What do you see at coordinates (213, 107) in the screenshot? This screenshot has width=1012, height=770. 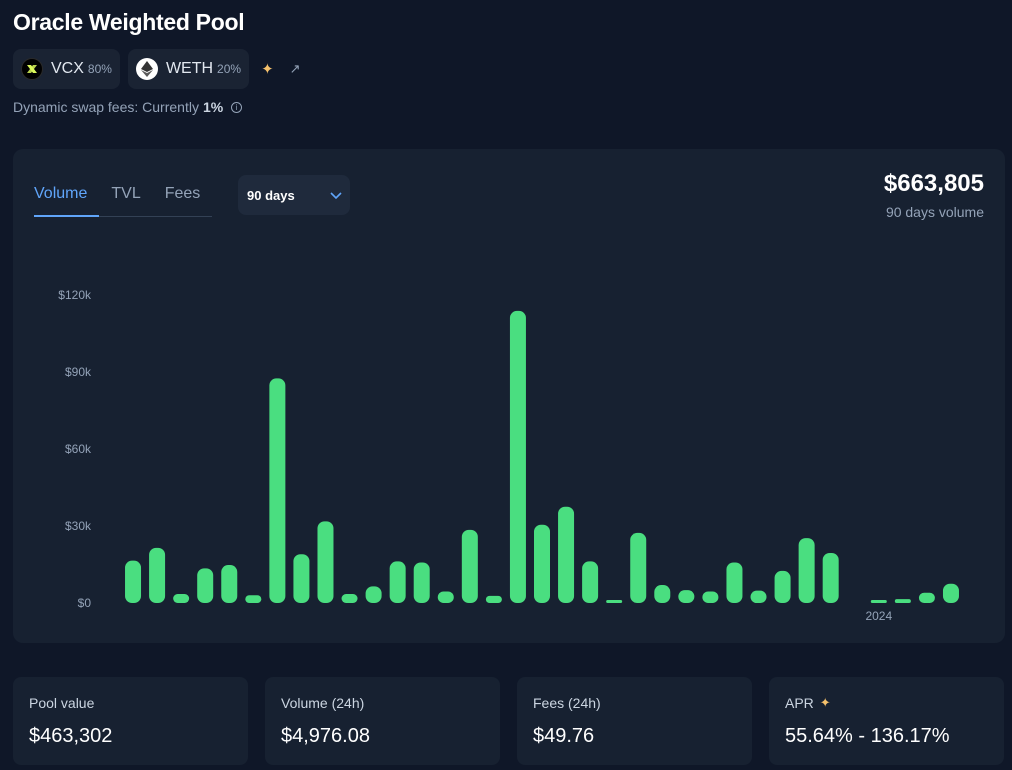 I see `swap-fees-value: 1%` at bounding box center [213, 107].